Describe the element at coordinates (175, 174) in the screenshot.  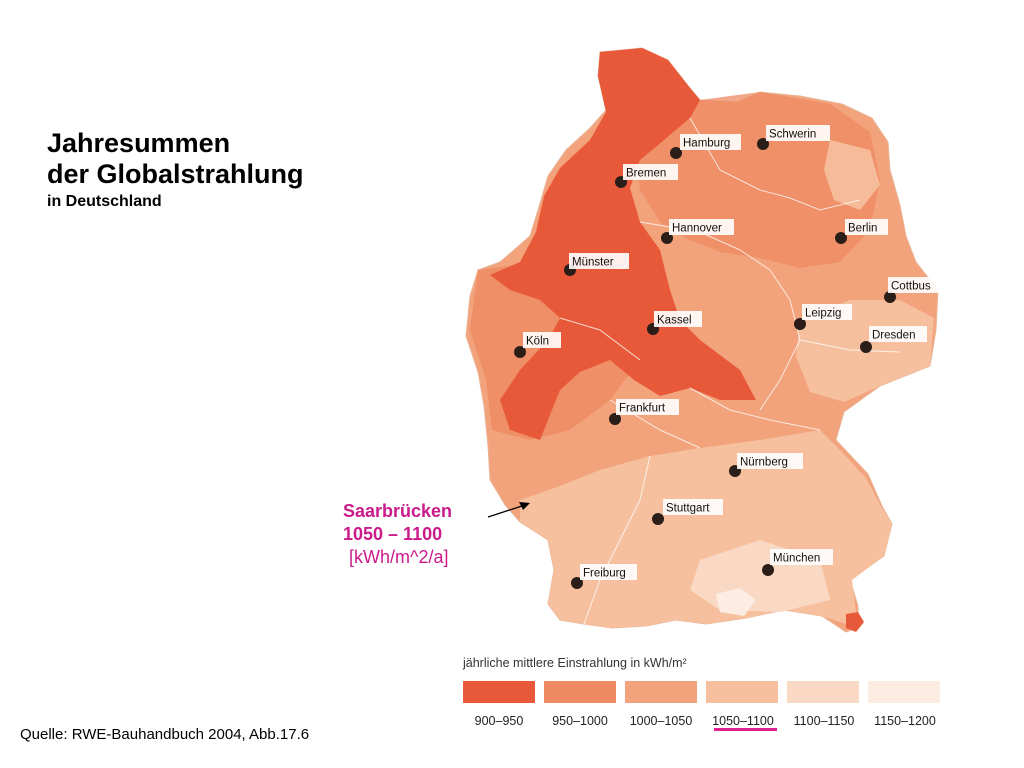
I see `page-title-line2: der Globalstrahlung` at that location.